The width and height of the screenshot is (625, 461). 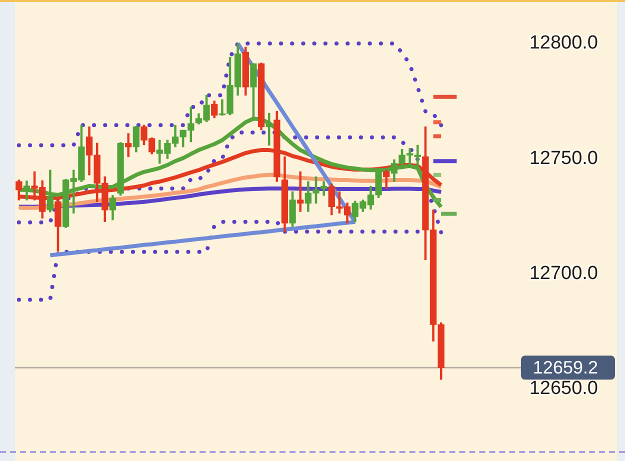 What do you see at coordinates (565, 368) in the screenshot?
I see `ref-line-label: 12659.2` at bounding box center [565, 368].